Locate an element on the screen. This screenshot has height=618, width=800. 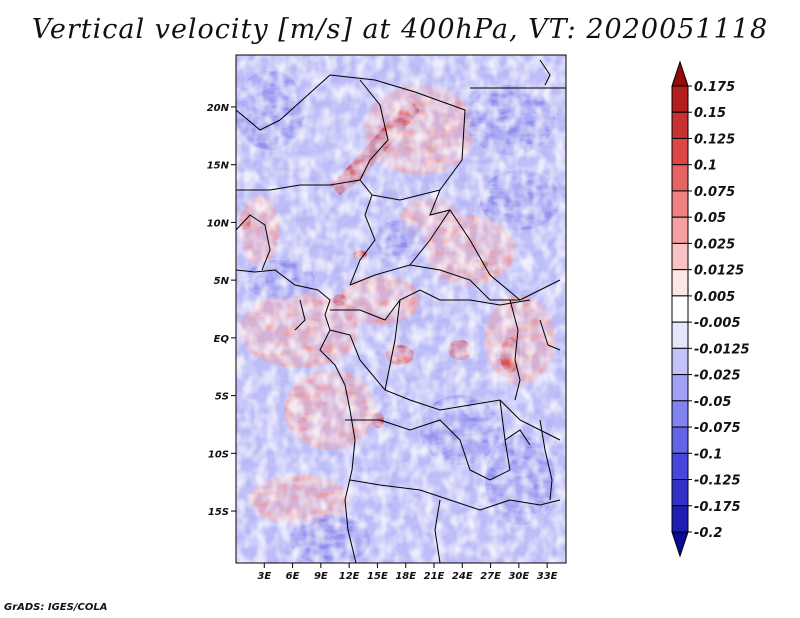
lat-label: 15N is located at coordinates (218, 166).